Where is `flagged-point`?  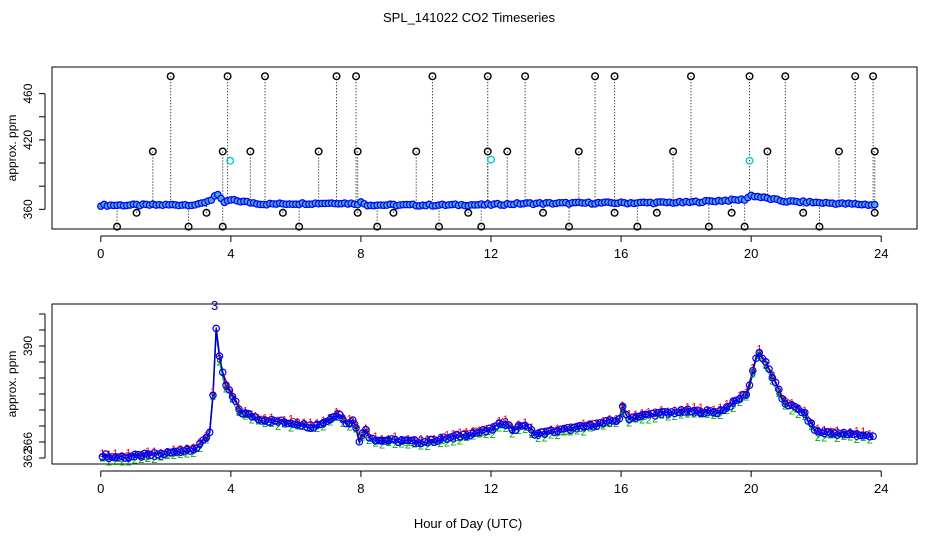
flagged-point is located at coordinates (491, 159).